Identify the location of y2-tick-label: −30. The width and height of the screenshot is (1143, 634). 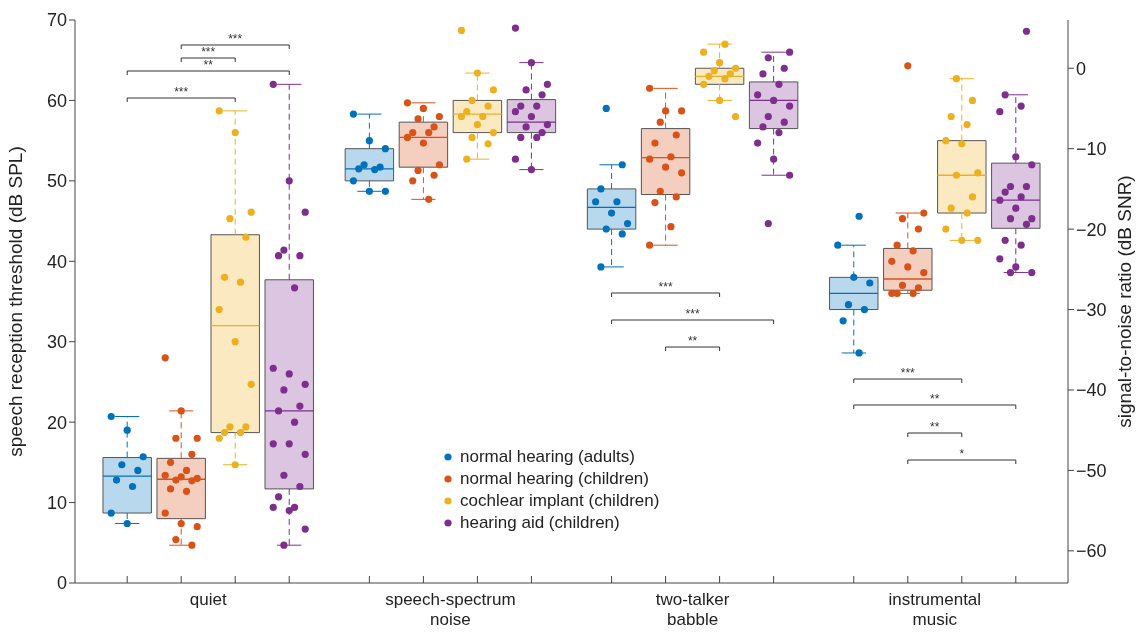
(1091, 309).